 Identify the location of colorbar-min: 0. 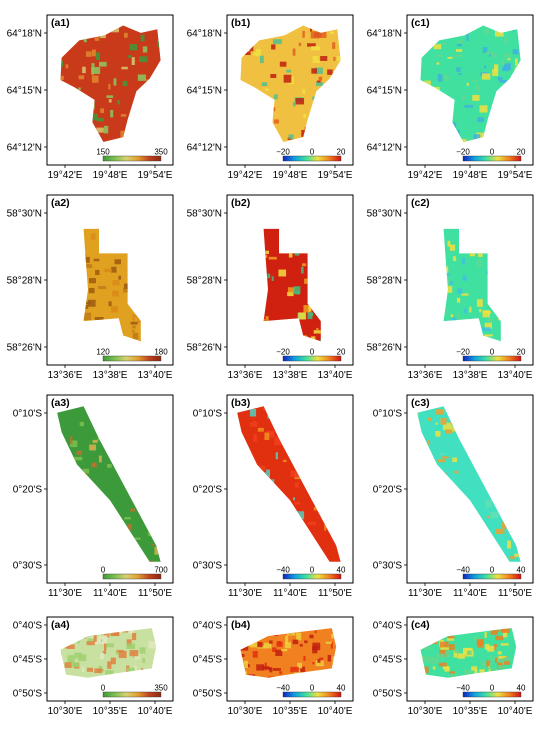
(103, 688).